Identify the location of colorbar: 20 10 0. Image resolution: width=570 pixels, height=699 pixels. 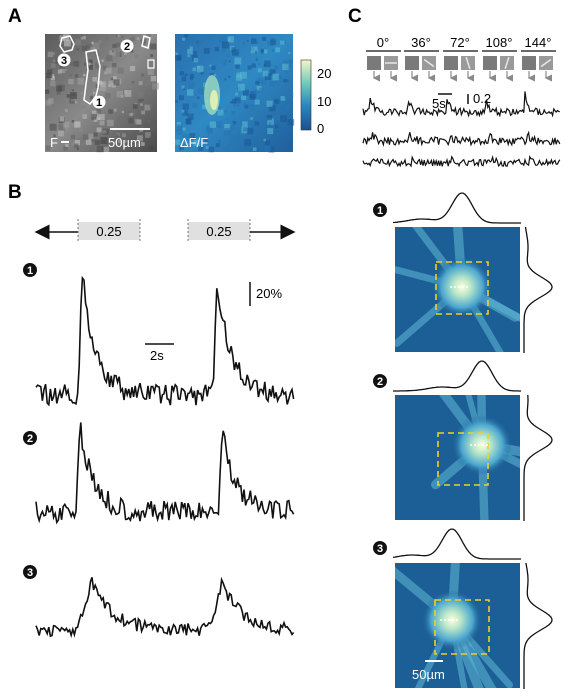
(315, 97).